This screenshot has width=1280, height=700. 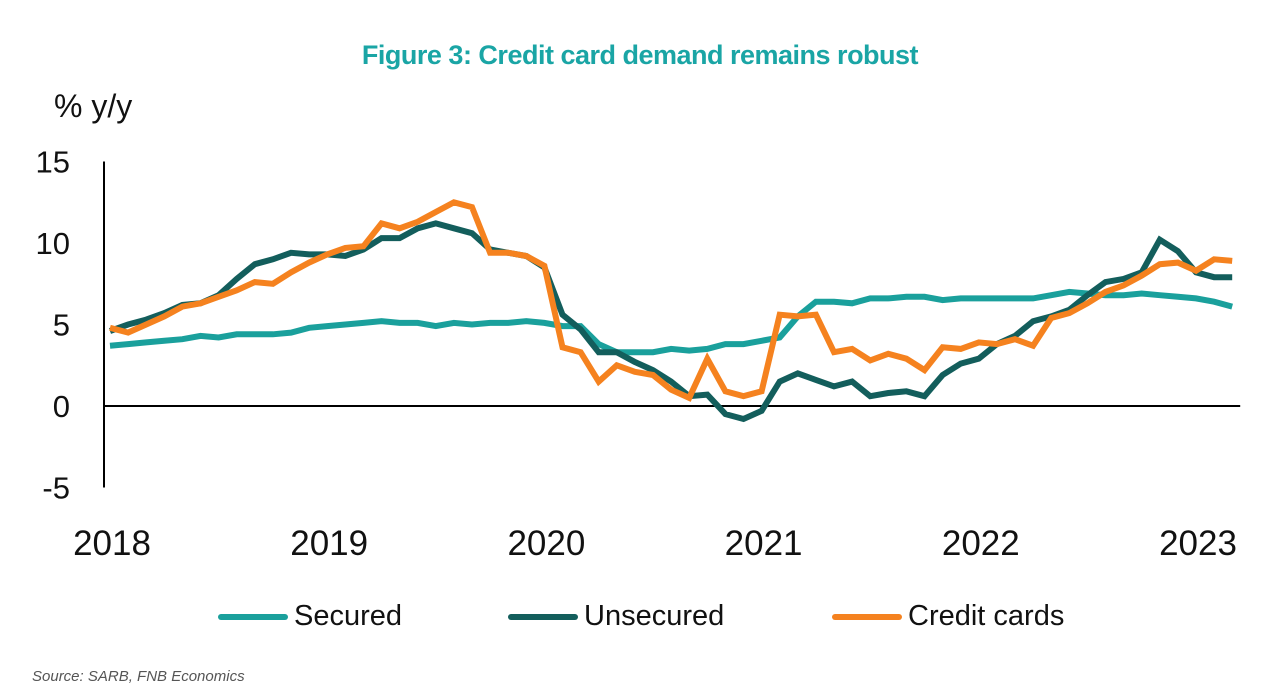 I want to click on y-tick-label: 5, so click(x=61, y=325).